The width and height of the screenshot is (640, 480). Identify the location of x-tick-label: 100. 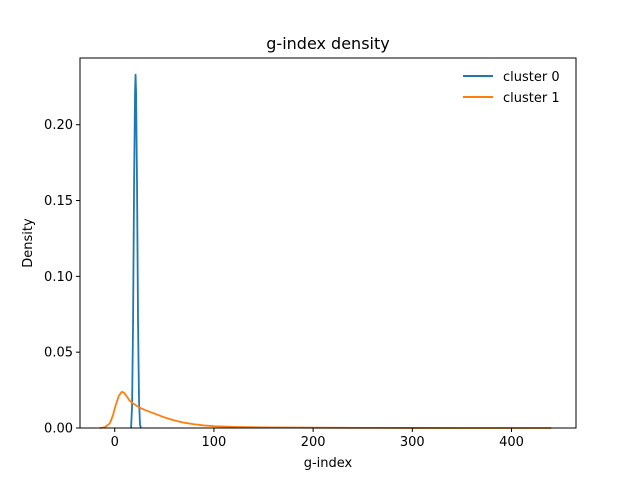
(214, 442).